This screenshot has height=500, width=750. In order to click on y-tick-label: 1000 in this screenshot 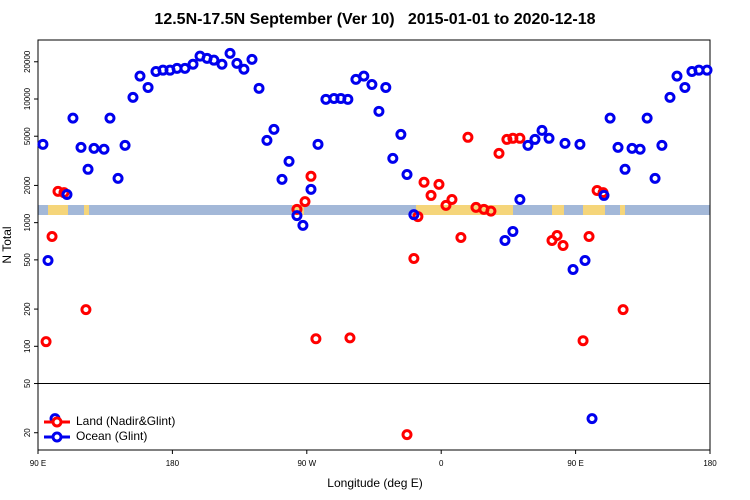, I will do `click(27, 222)`.